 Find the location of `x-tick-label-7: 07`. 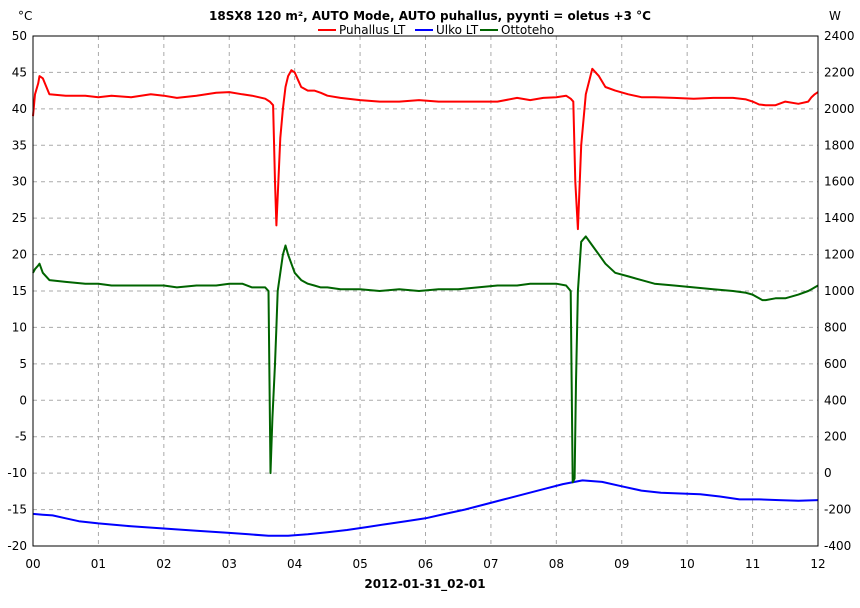

x-tick-label-7: 07 is located at coordinates (490, 564).